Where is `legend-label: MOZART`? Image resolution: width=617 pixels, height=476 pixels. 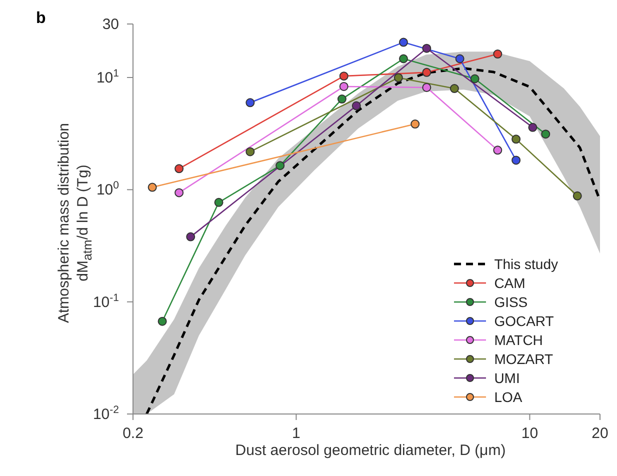 legend-label: MOZART is located at coordinates (524, 358).